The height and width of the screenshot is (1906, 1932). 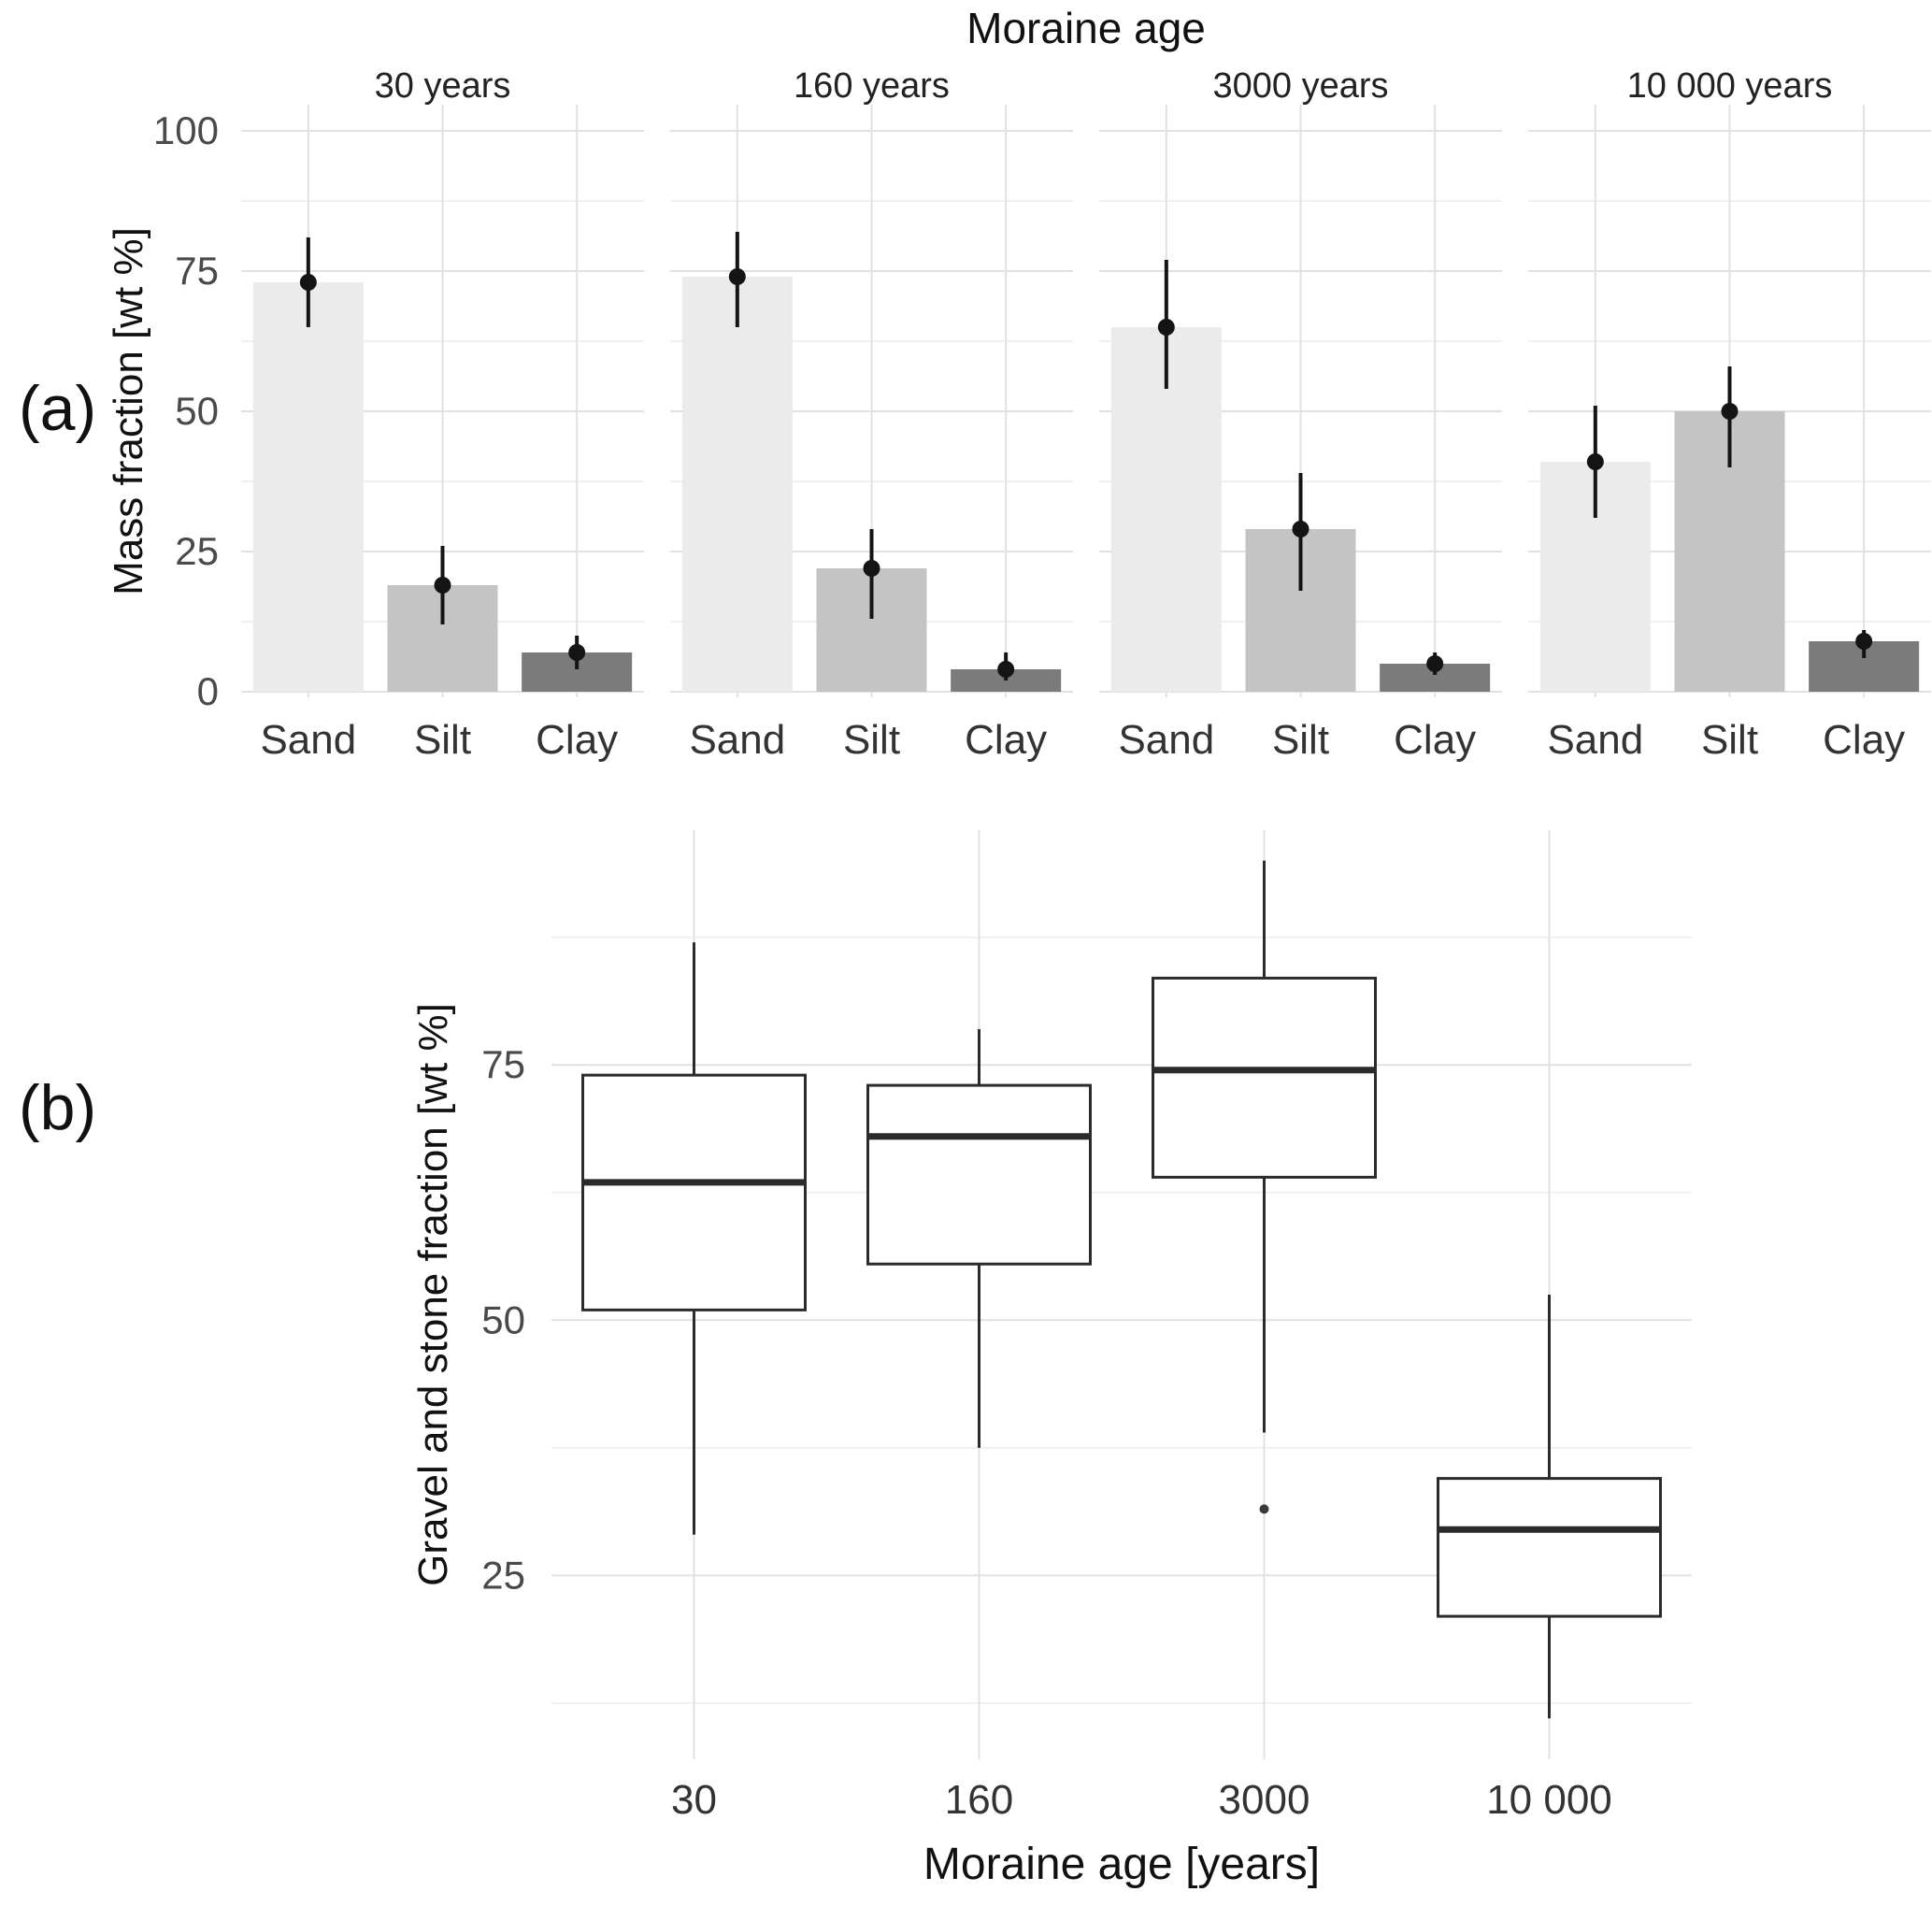 I want to click on svg-text: 160, so click(x=979, y=1800).